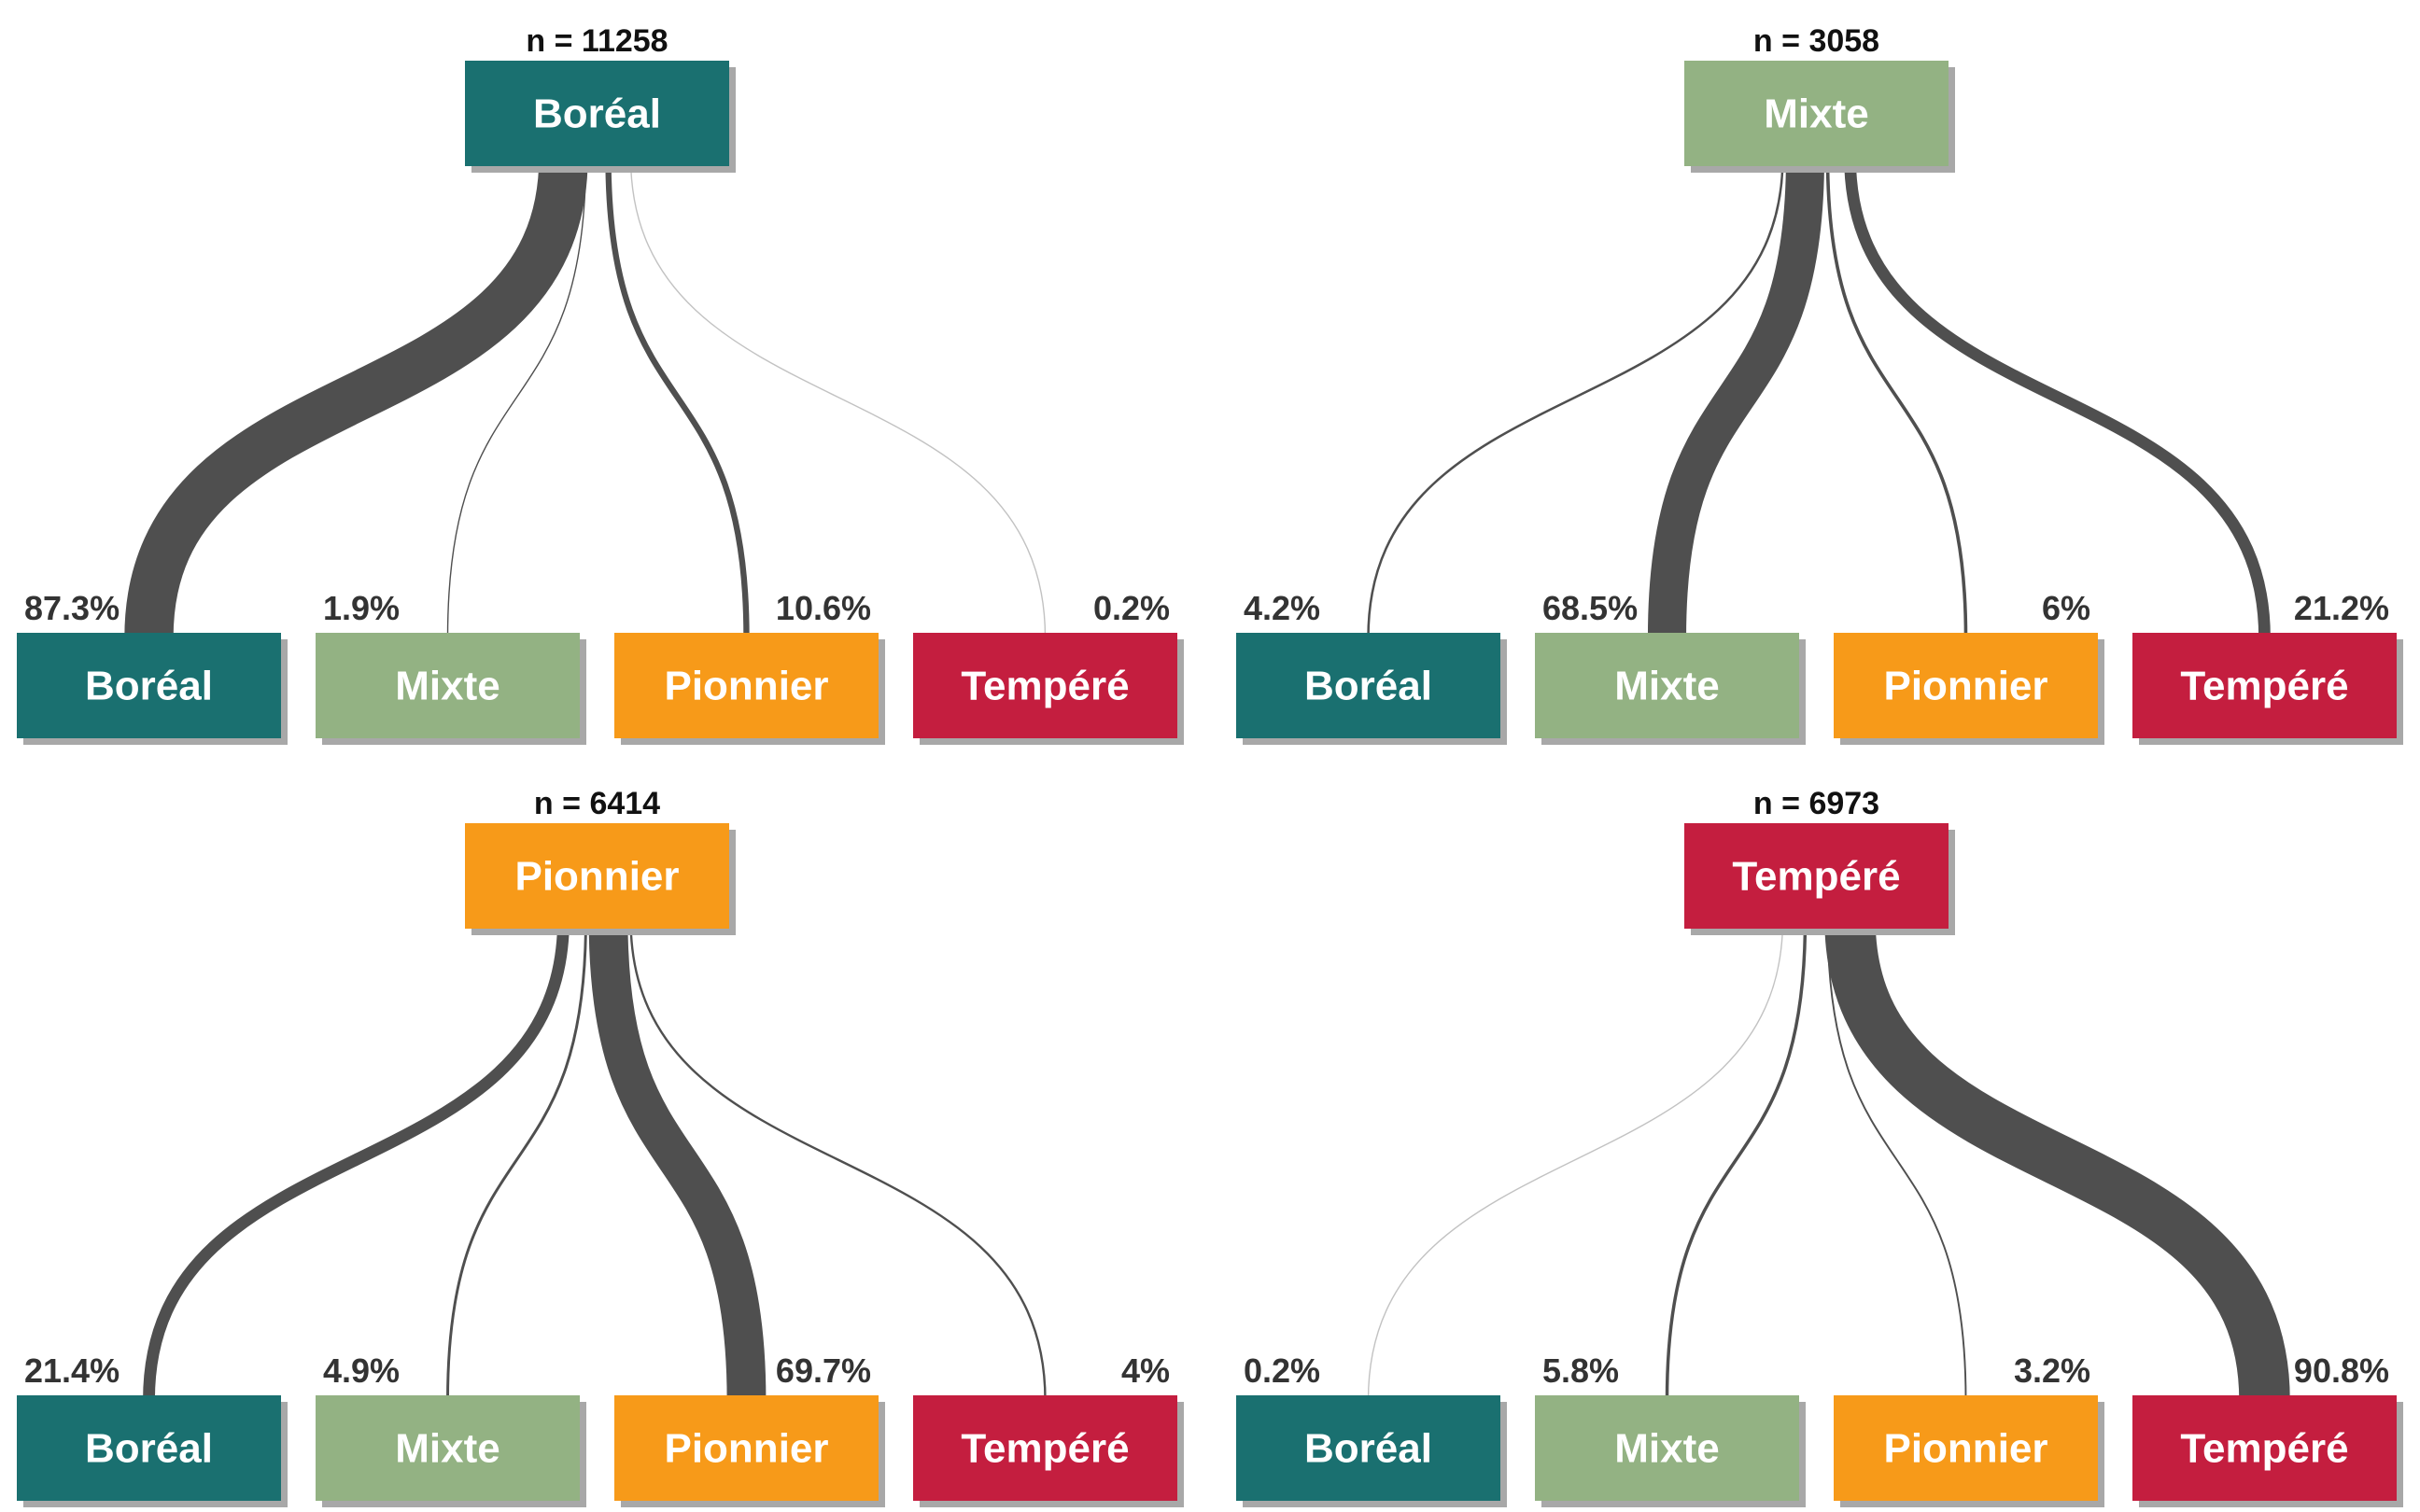  I want to click on flow-boreal-to-tempere, so click(838, 397).